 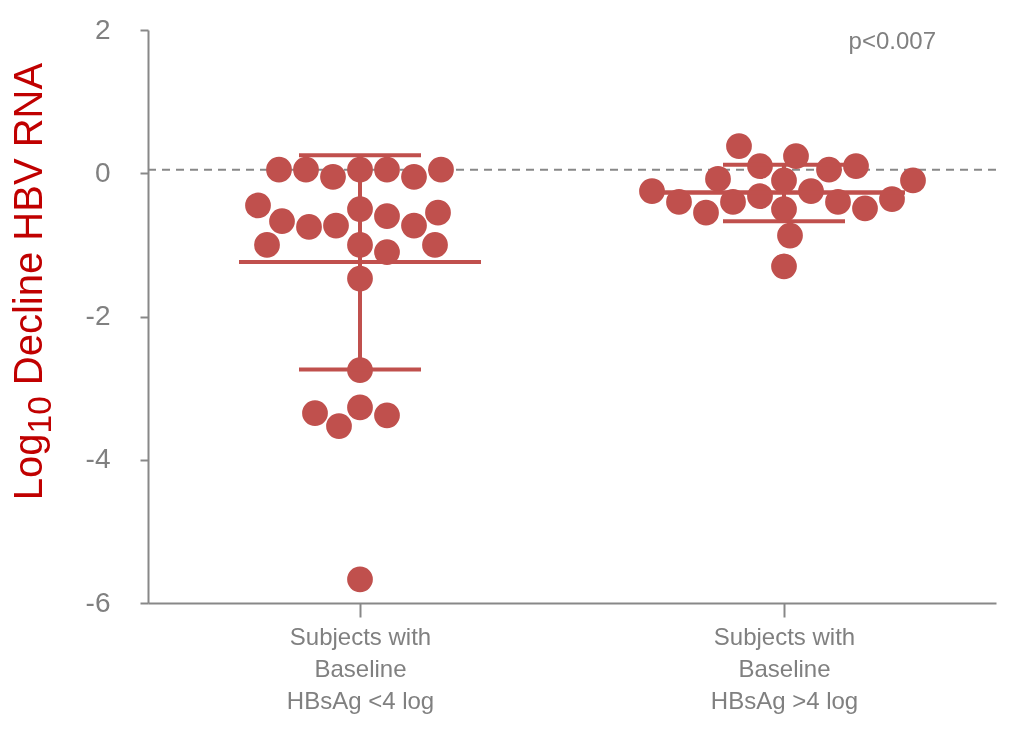 What do you see at coordinates (892, 40) in the screenshot?
I see `annotation: p<0.007` at bounding box center [892, 40].